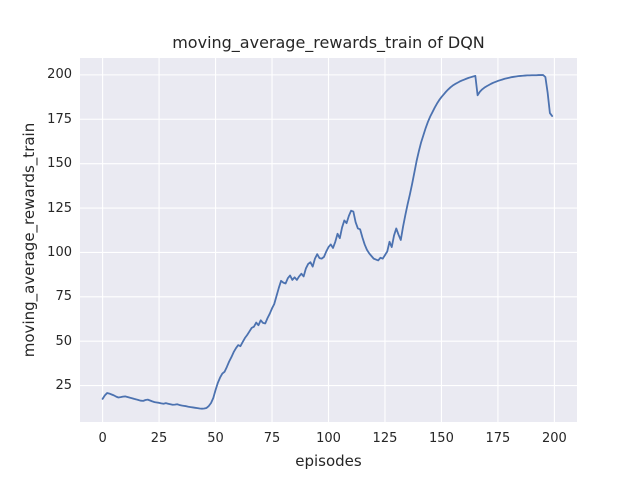  I want to click on x-tick-label: 50, so click(215, 438).